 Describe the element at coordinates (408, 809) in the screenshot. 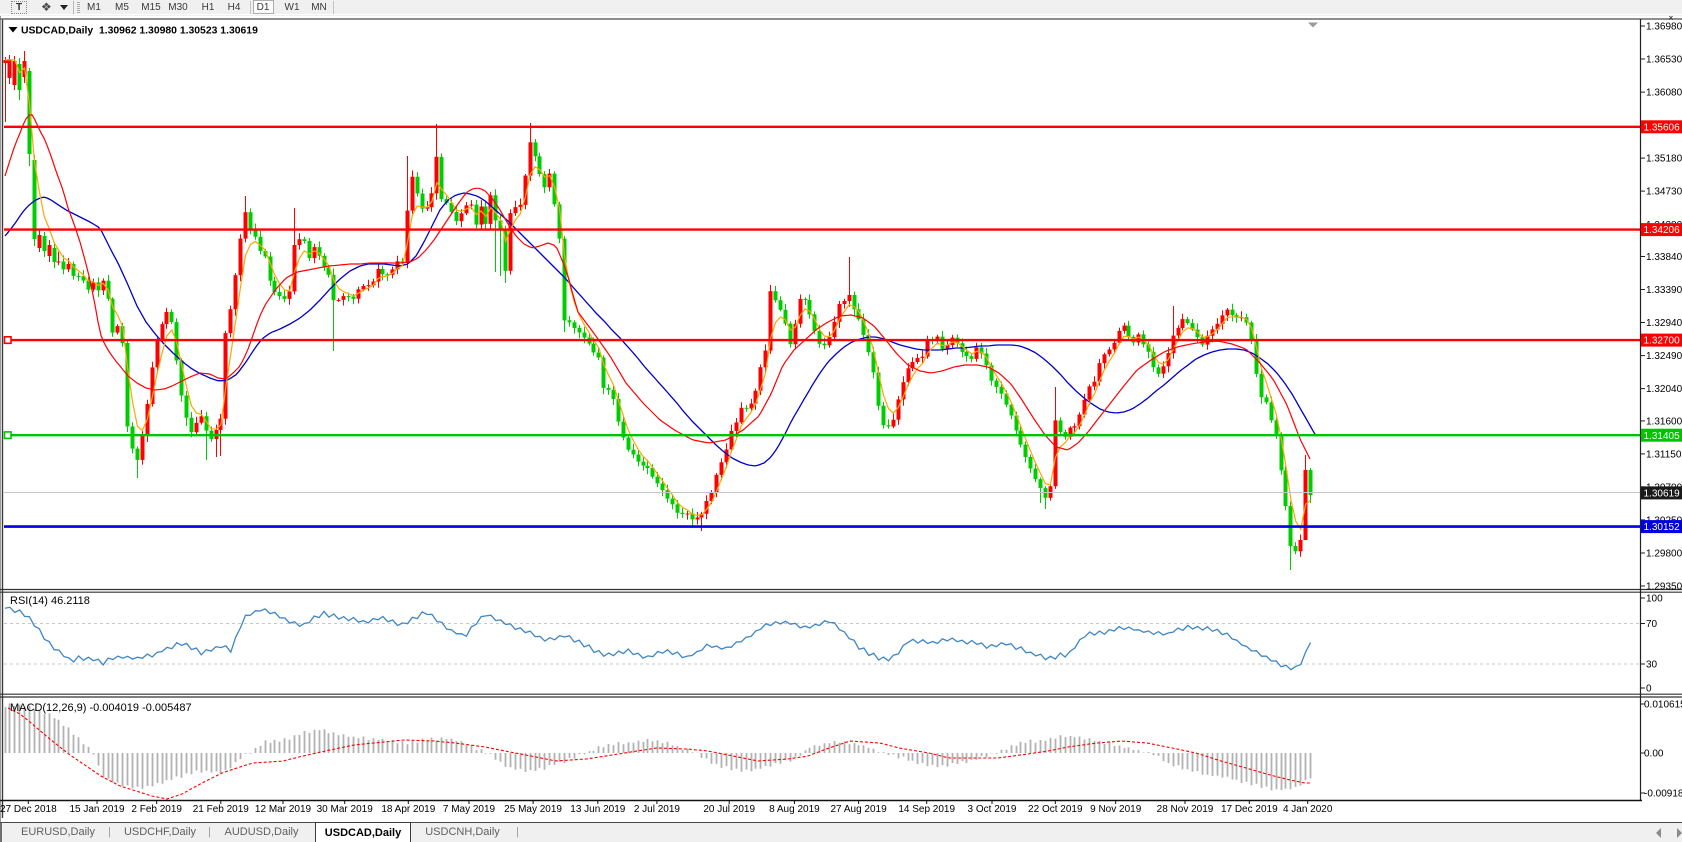

I see `svg-text: 18 Apr 2019` at that location.